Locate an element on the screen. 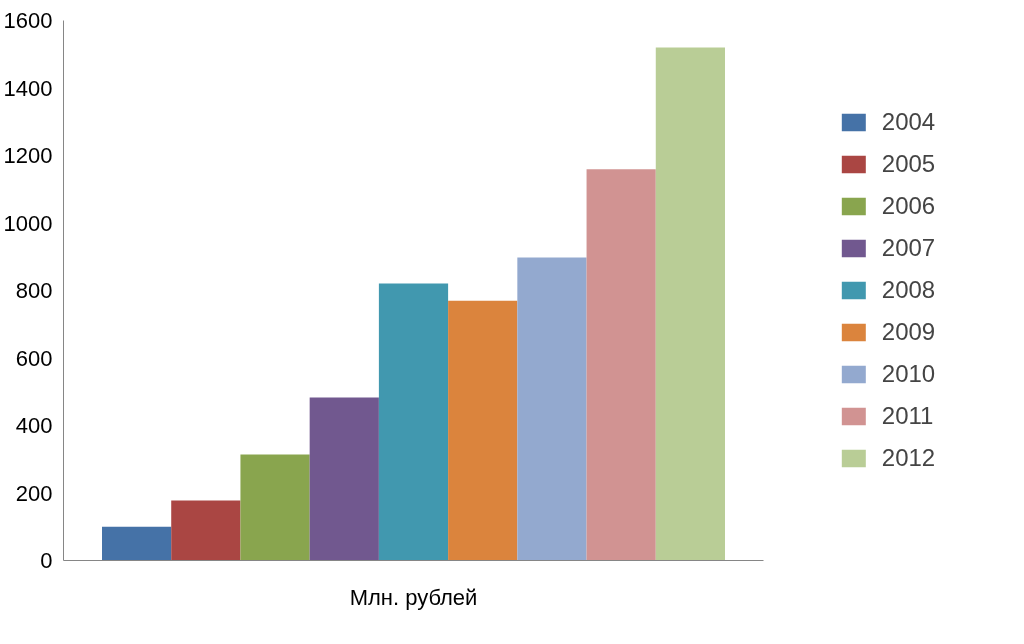 The height and width of the screenshot is (644, 1024). y-tick-label: 800 is located at coordinates (34, 290).